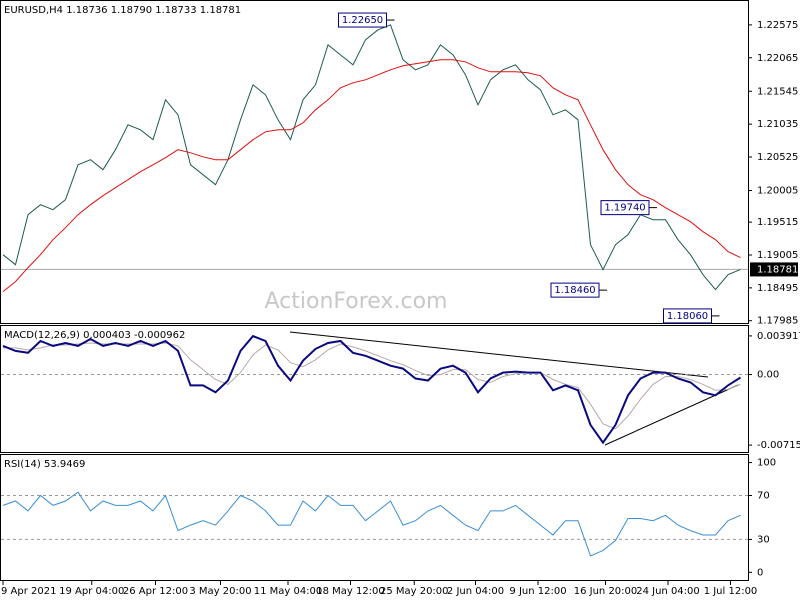  What do you see at coordinates (777, 288) in the screenshot?
I see `y-tick-label: 1.18495` at bounding box center [777, 288].